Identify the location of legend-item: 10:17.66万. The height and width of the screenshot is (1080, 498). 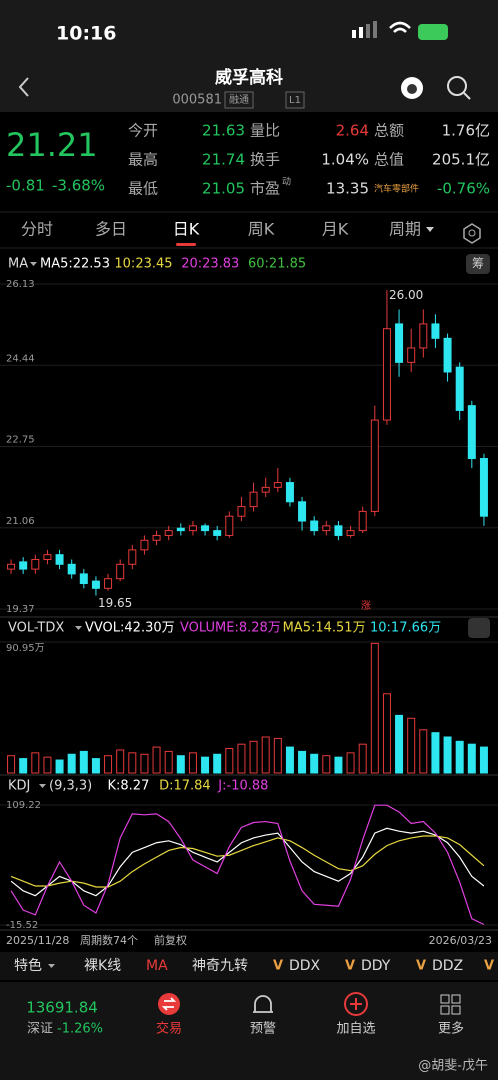
(405, 628).